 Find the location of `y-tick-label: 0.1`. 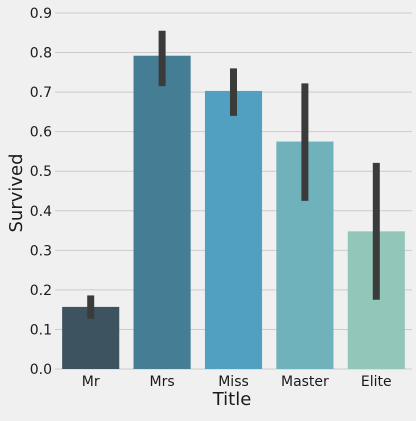

y-tick-label: 0.1 is located at coordinates (41, 330).